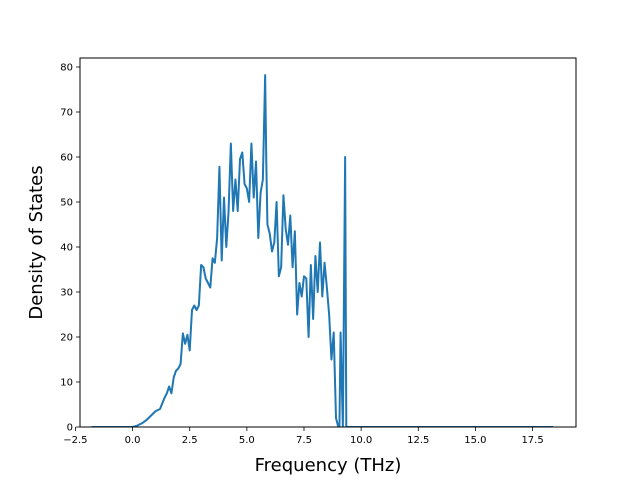 Image resolution: width=640 pixels, height=480 pixels. I want to click on y-axis-ticks: 0 10 20 30 40 50 60 70 80, so click(70, 248).